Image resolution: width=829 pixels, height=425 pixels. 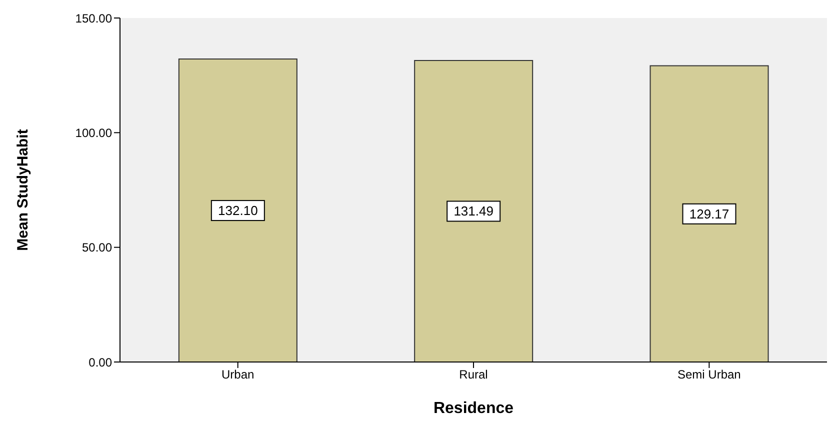 I want to click on y-axis-title: Mean StudyHabit, so click(x=23, y=190).